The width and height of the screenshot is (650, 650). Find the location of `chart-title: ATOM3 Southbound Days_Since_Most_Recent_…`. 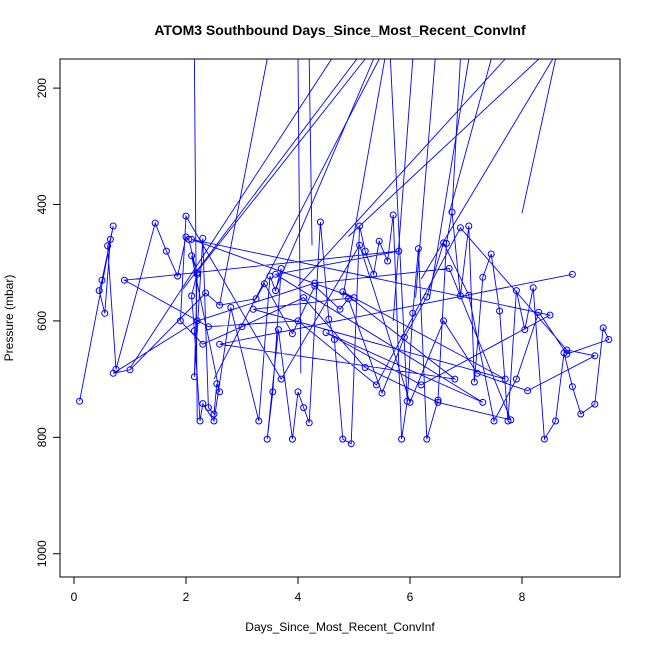

chart-title: ATOM3 Southbound Days_Since_Most_Recent_… is located at coordinates (340, 30).